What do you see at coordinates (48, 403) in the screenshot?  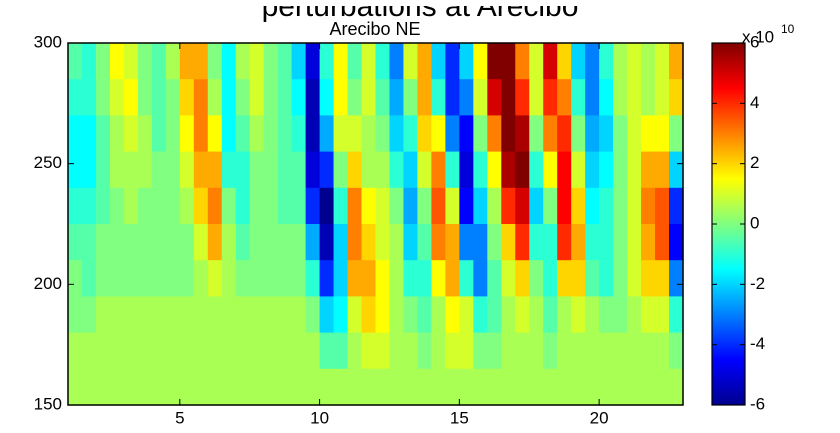 I see `y-tick-label: 150` at bounding box center [48, 403].